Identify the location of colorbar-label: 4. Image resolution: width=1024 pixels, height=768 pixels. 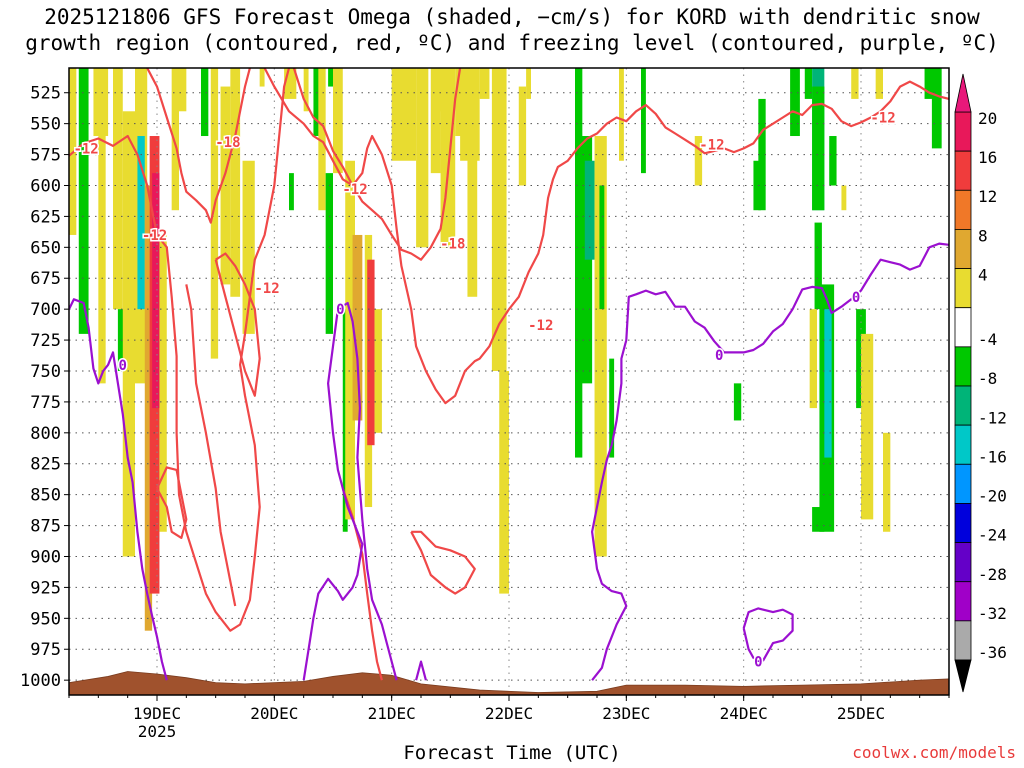
(983, 274).